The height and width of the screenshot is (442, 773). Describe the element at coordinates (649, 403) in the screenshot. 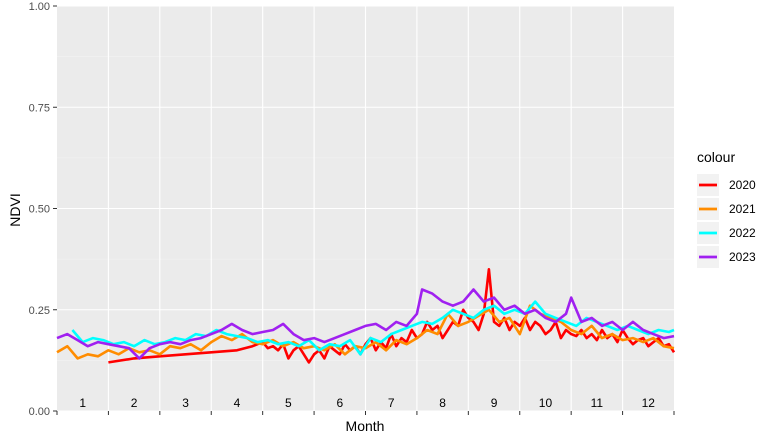

I see `month-label: 12` at that location.